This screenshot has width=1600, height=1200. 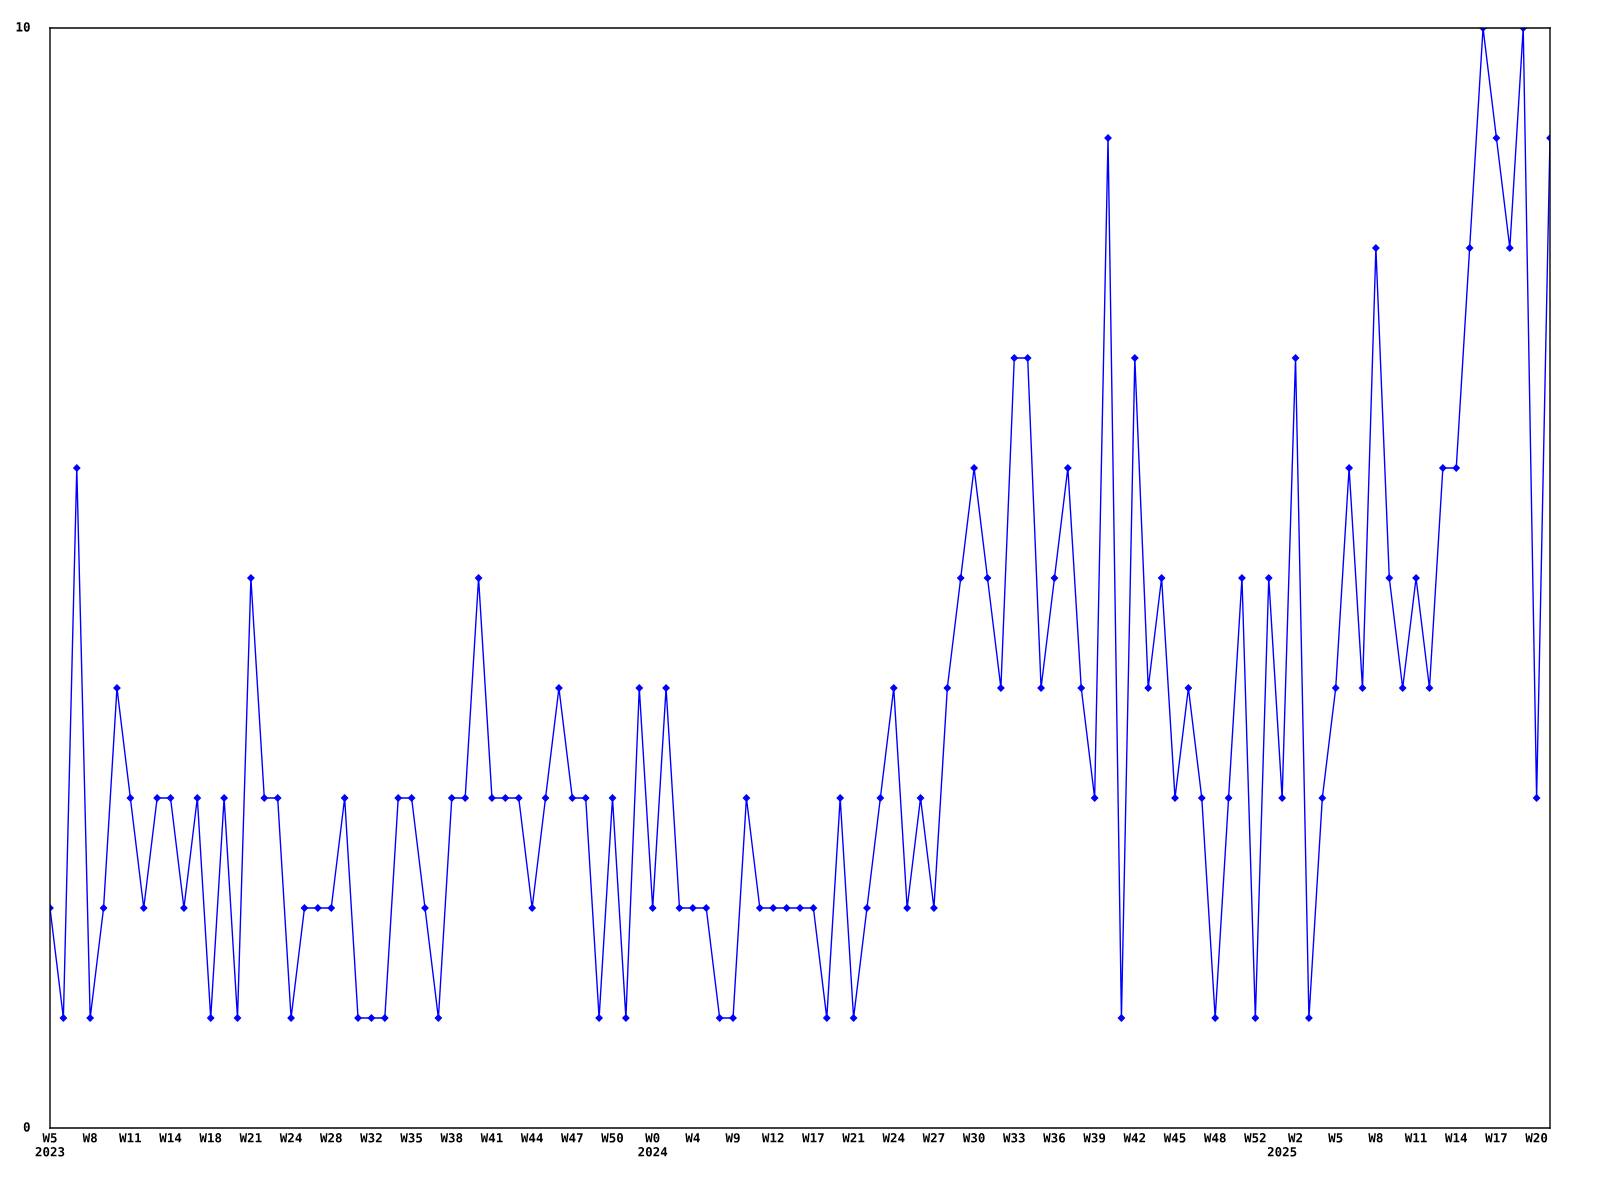 I want to click on x-tick-label: W52, so click(x=1255, y=1138).